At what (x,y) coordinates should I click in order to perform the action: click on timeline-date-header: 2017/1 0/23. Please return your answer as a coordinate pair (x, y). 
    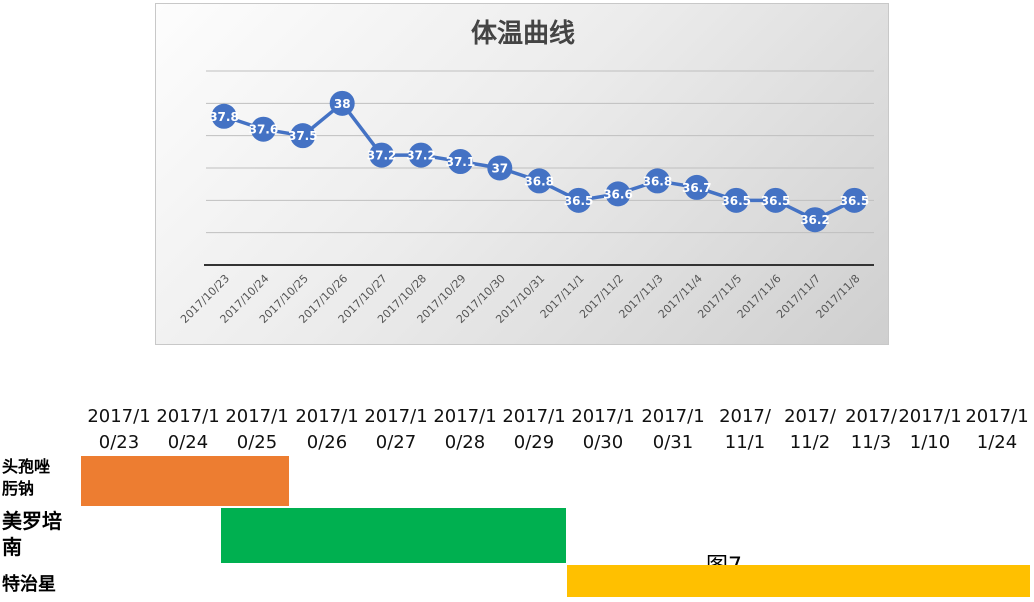
    Looking at the image, I should click on (119, 429).